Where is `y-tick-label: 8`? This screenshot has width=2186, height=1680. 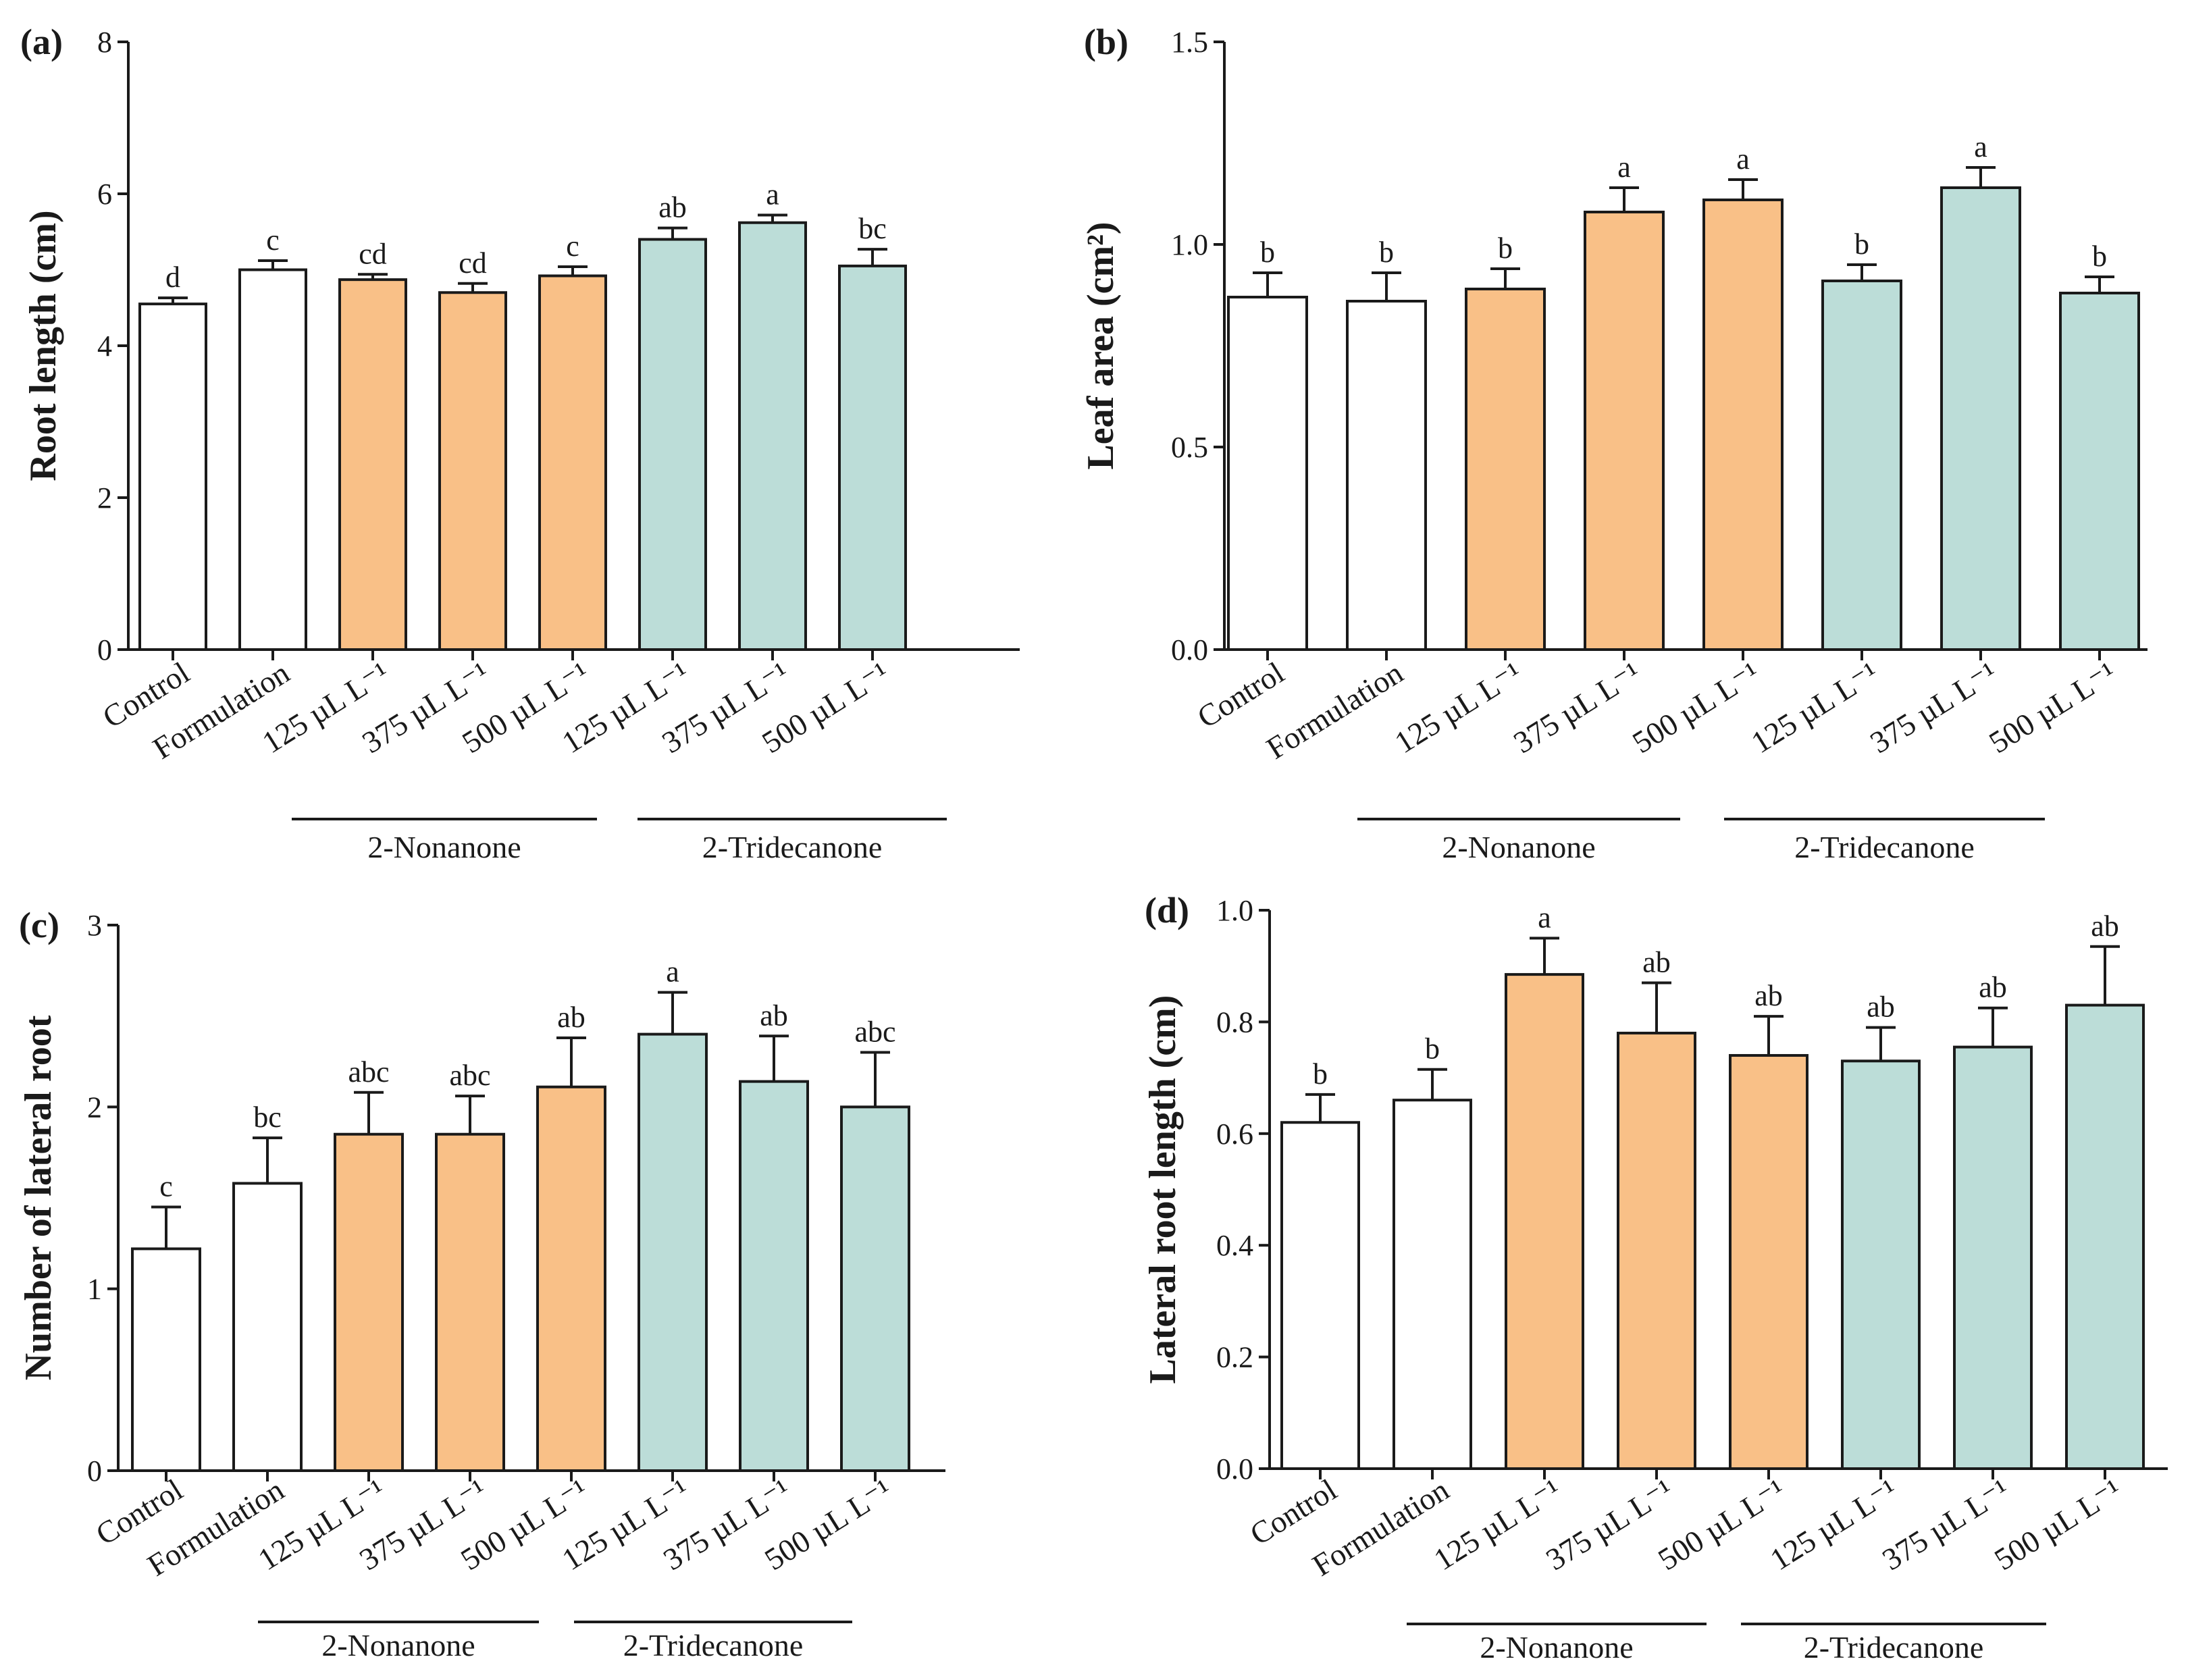 y-tick-label: 8 is located at coordinates (104, 42).